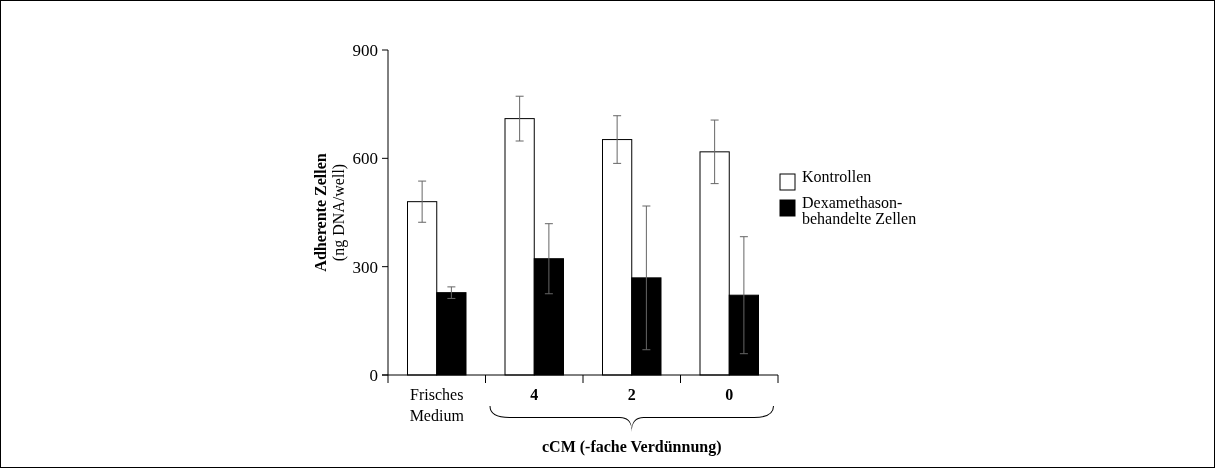 This screenshot has height=468, width=1215. Describe the element at coordinates (729, 394) in the screenshot. I see `x-tick-label: 0` at that location.